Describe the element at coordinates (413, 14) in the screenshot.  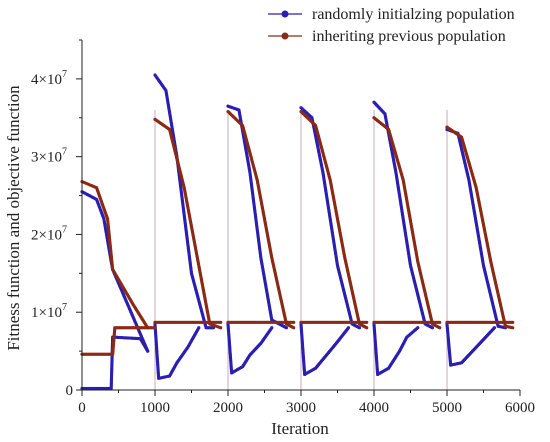
I see `legend-label: randomly initialzing population` at that location.